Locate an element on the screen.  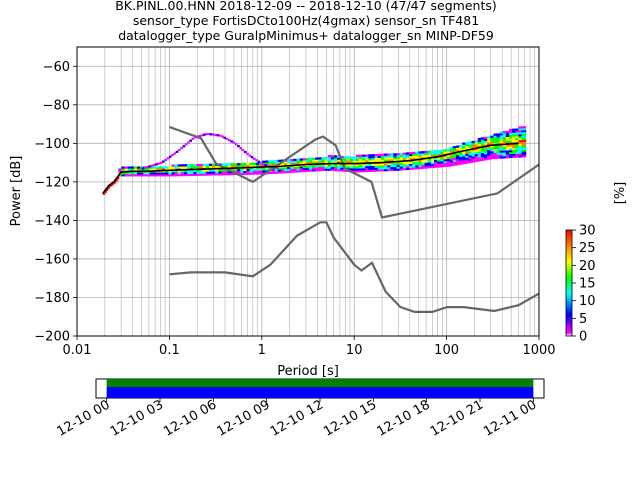
timeline-tick-label: 12-10 12 is located at coordinates (297, 418).